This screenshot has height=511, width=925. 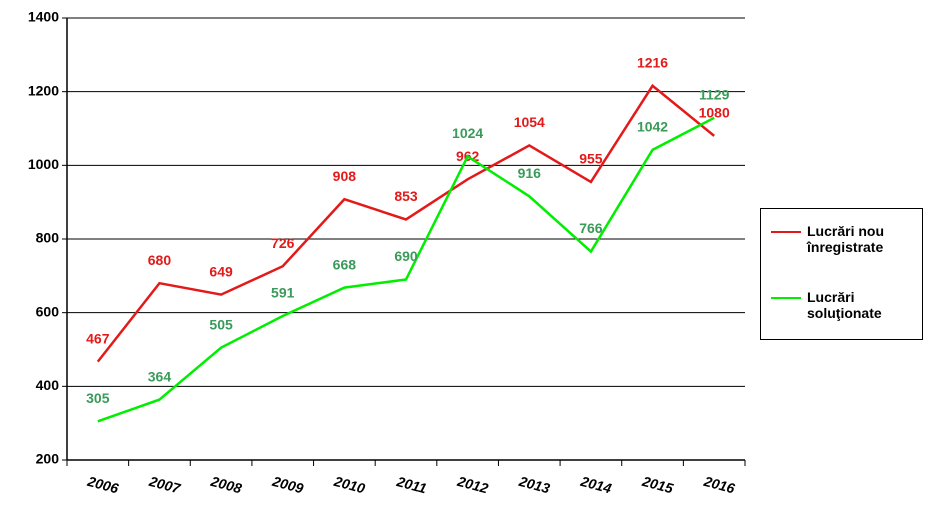 What do you see at coordinates (591, 159) in the screenshot?
I see `data-label: 955` at bounding box center [591, 159].